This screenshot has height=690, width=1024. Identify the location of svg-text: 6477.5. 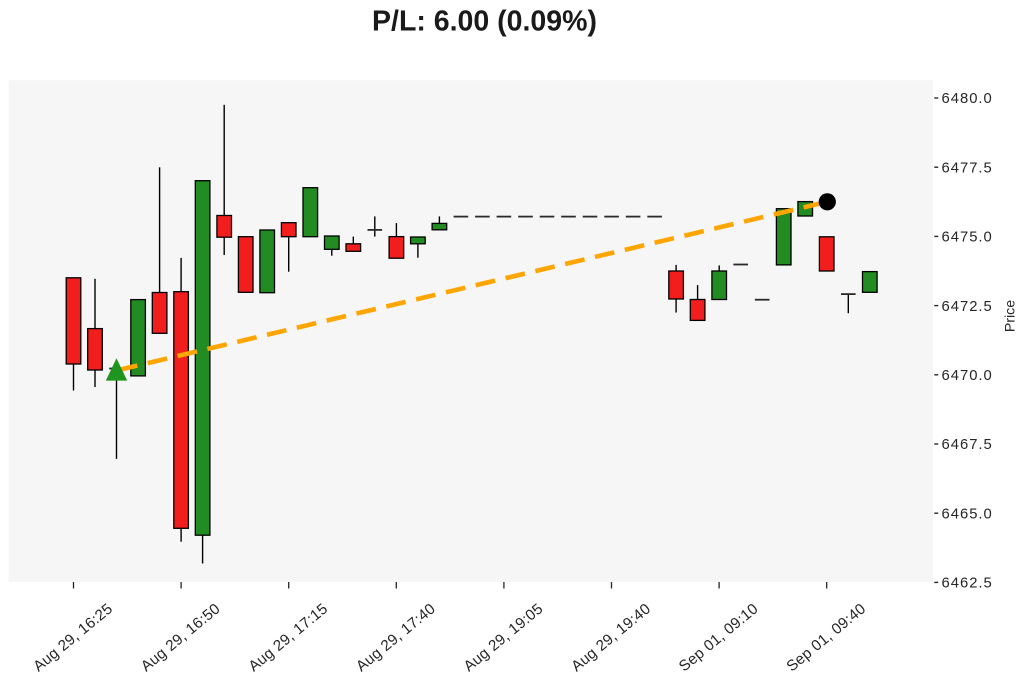
(967, 168).